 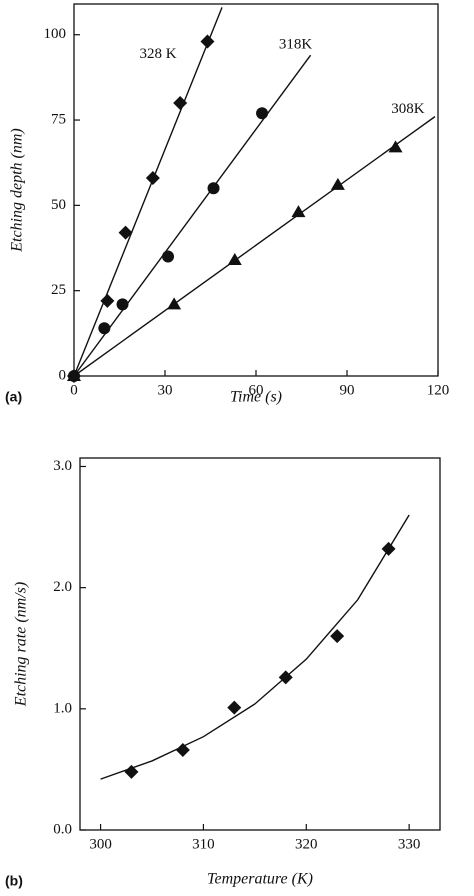 What do you see at coordinates (62, 829) in the screenshot?
I see `y-tick-label: 0.0` at bounding box center [62, 829].